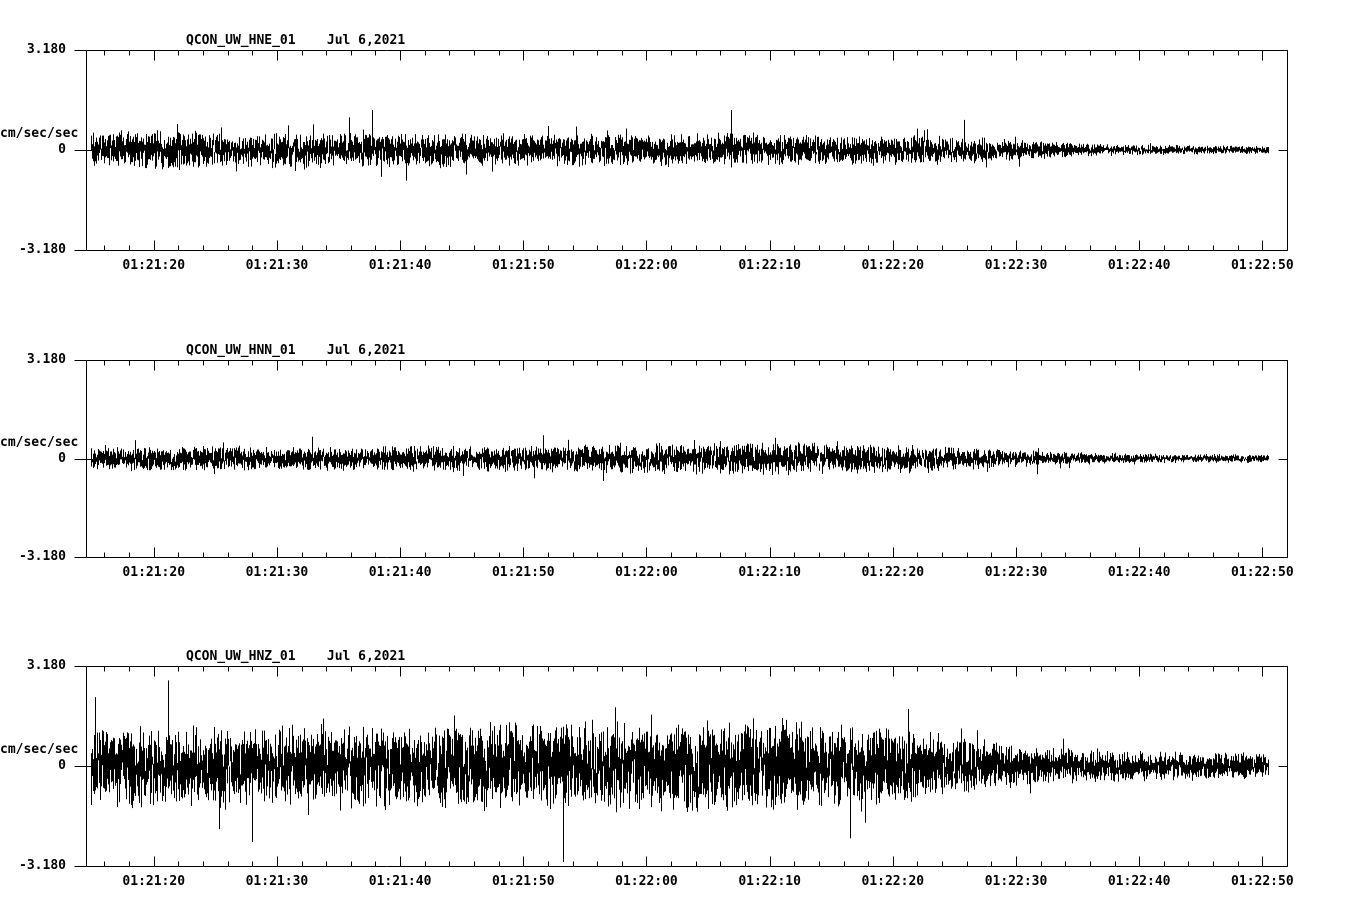 The width and height of the screenshot is (1358, 924). Describe the element at coordinates (1262, 881) in the screenshot. I see `x-tick-label: 01:22:50` at that location.